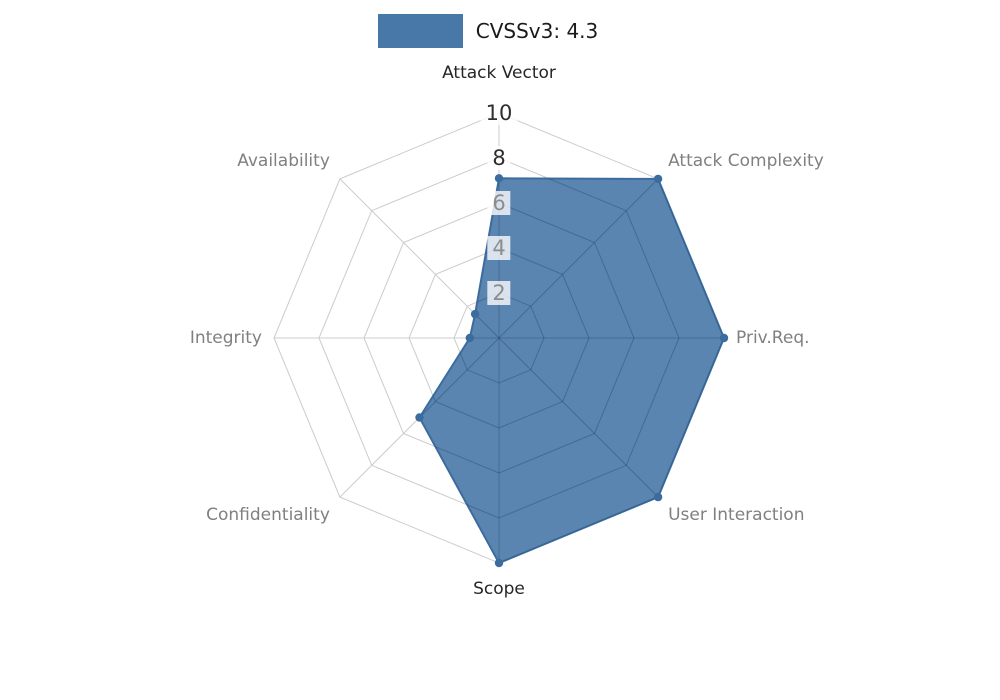  Describe the element at coordinates (499, 293) in the screenshot. I see `radial-tick-label: 2` at that location.